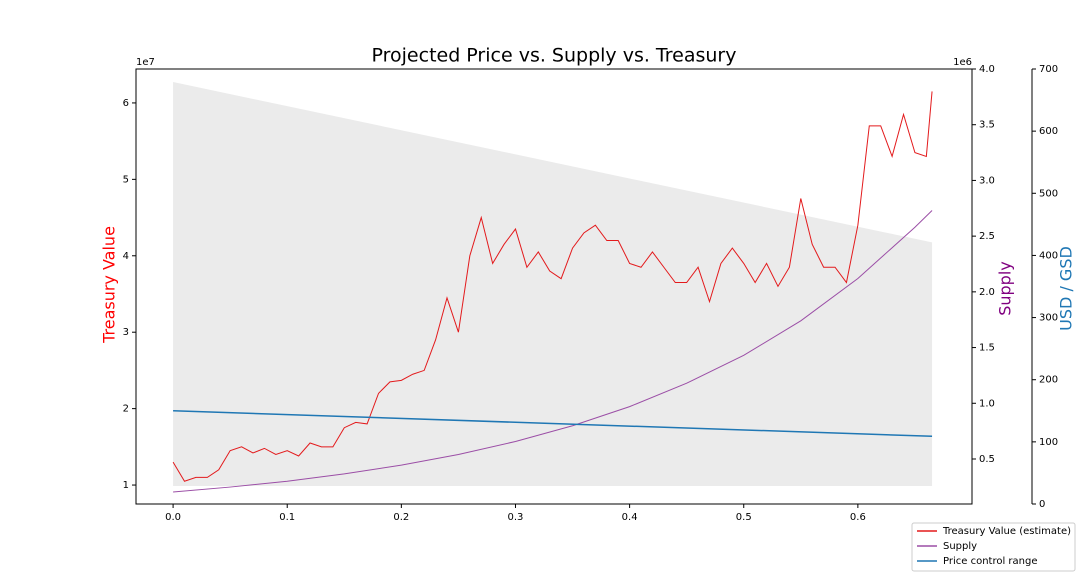 This screenshot has height=576, width=1080. I want to click on y2-offset: 1e6, so click(962, 62).